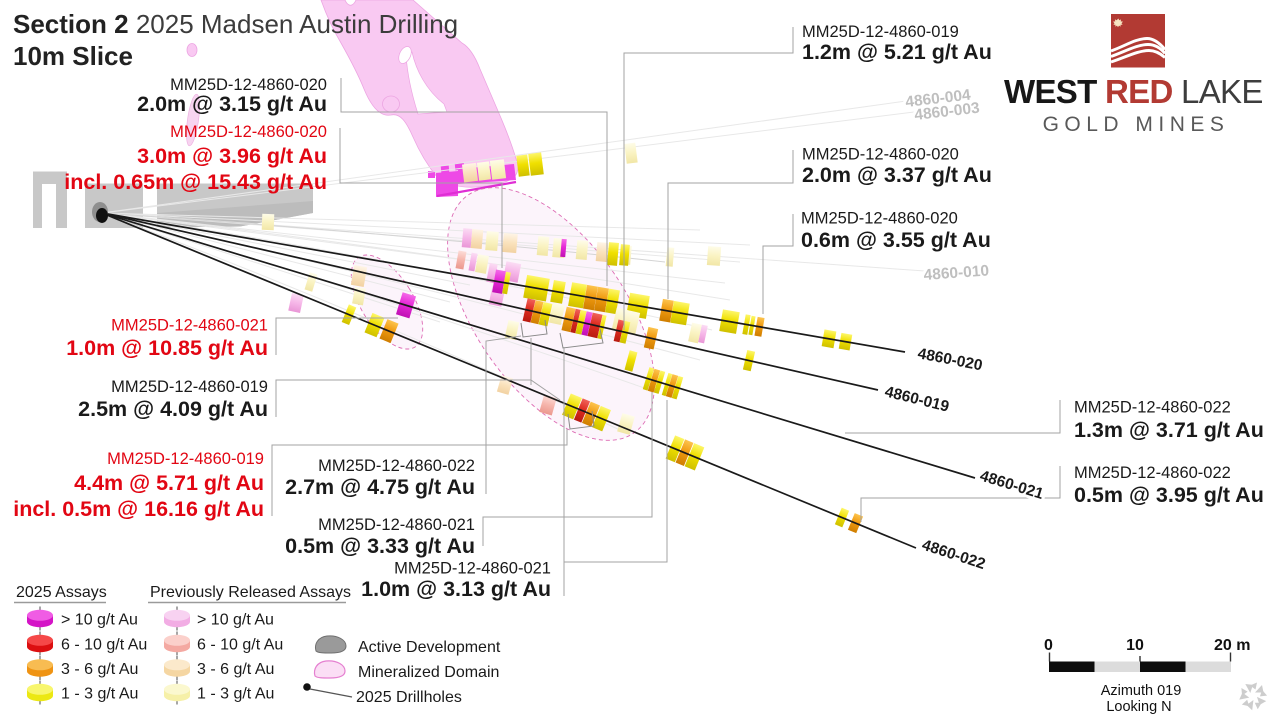 This screenshot has height=718, width=1277. I want to click on svg-text: 0.6m @ 3.55 g/t Au, so click(896, 240).